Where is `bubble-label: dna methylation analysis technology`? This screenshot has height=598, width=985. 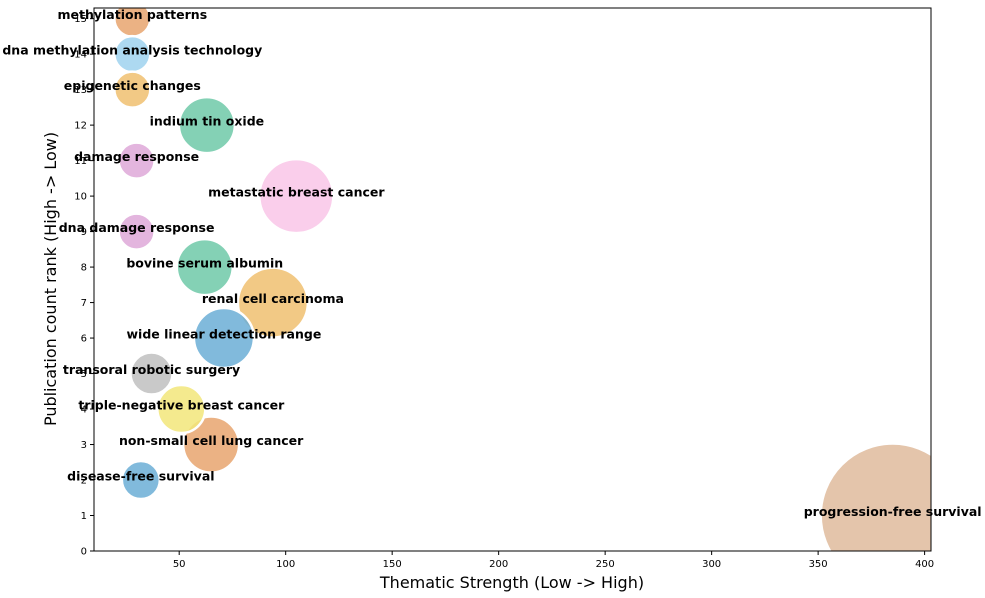 bubble-label: dna methylation analysis technology is located at coordinates (132, 50).